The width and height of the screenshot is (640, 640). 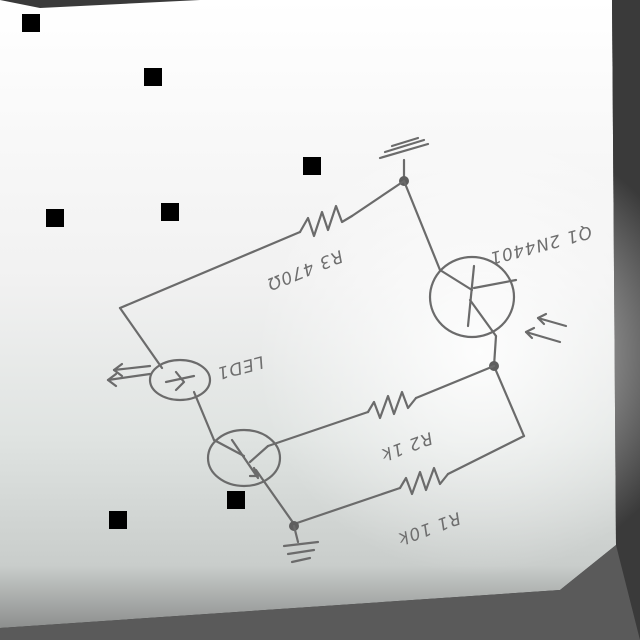 What do you see at coordinates (409, 480) in the screenshot?
I see `resistor-r1` at bounding box center [409, 480].